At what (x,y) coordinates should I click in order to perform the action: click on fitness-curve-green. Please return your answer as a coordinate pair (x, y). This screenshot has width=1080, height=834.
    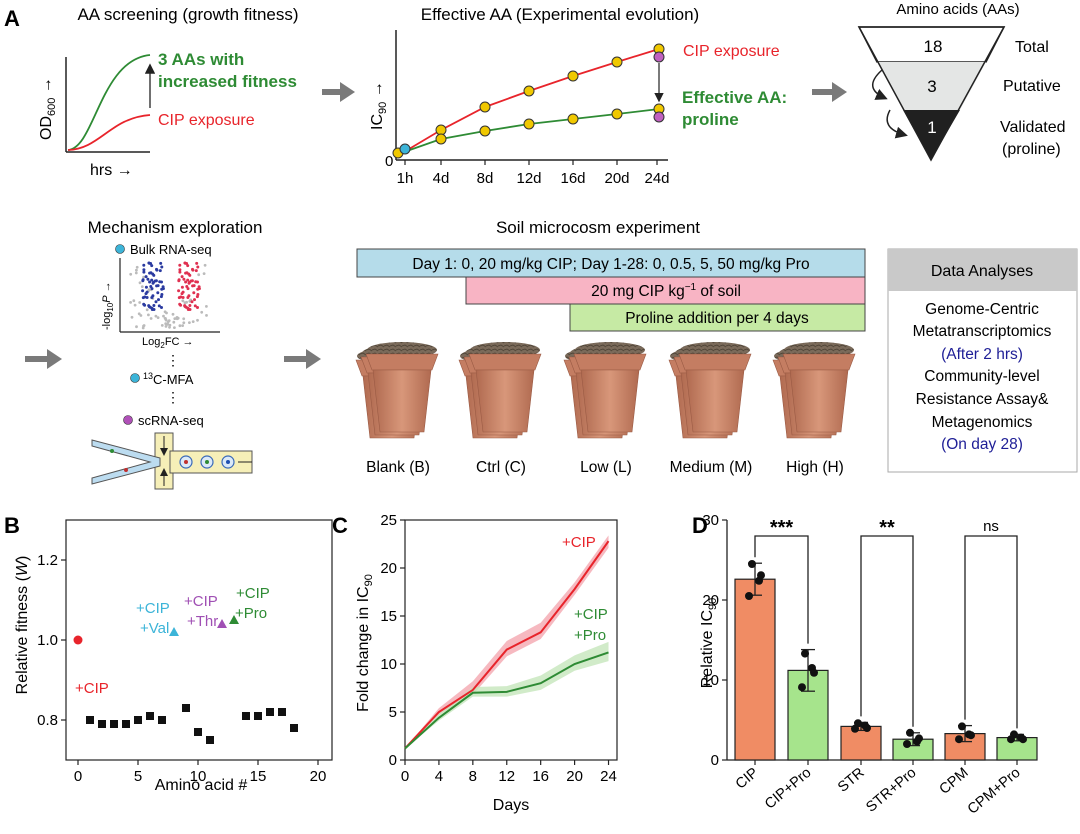
    Looking at the image, I should click on (109, 102).